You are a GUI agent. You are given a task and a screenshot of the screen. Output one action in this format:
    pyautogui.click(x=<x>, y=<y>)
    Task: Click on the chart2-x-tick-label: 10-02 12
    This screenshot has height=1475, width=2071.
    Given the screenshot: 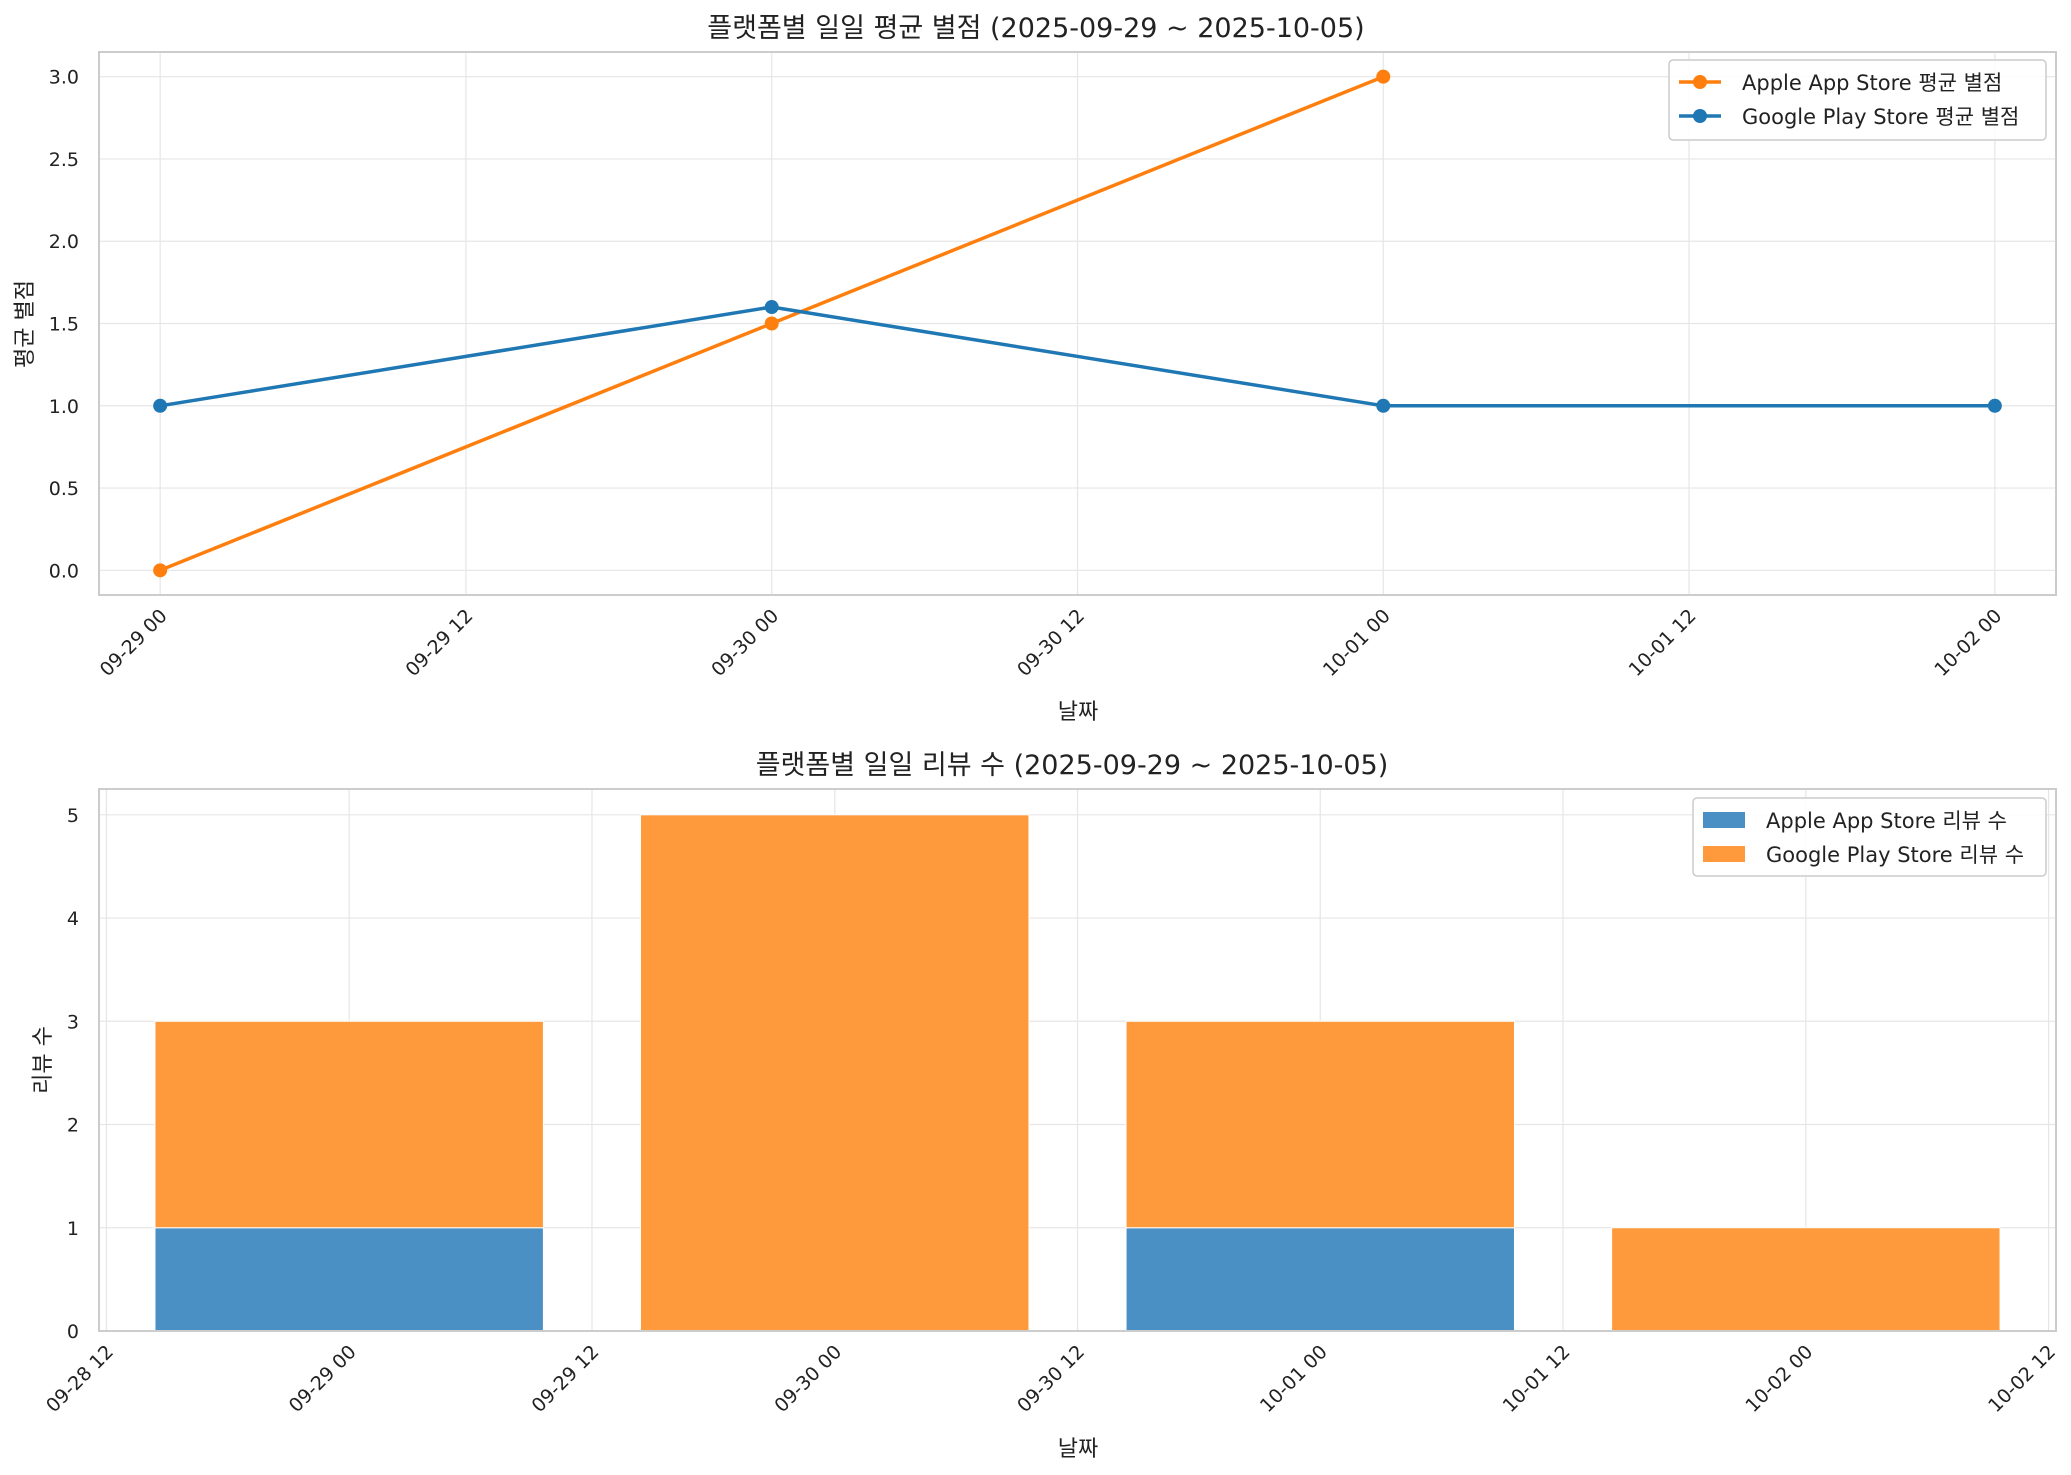 What is the action you would take?
    pyautogui.click(x=2022, y=1379)
    